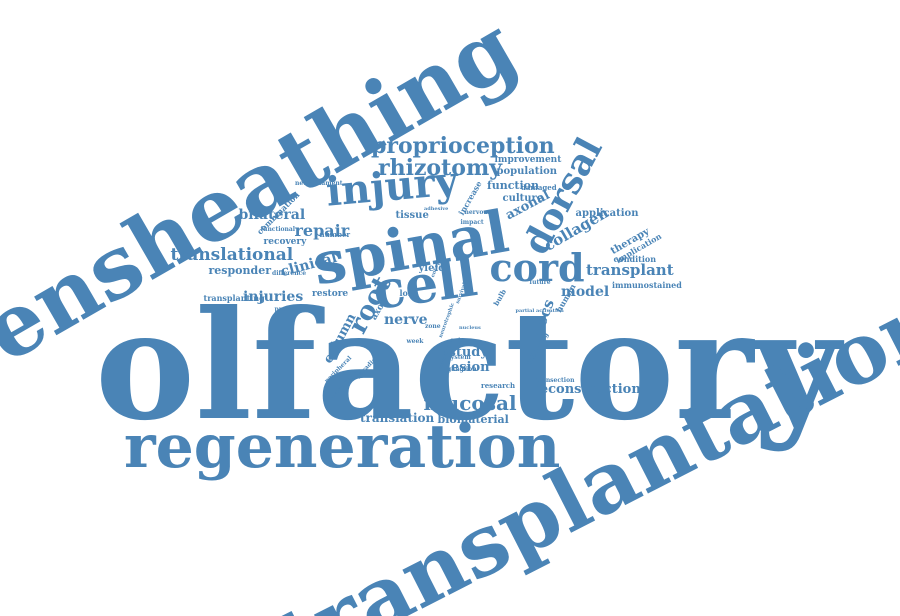  Describe the element at coordinates (459, 340) in the screenshot. I see `word-entry: entry` at that location.